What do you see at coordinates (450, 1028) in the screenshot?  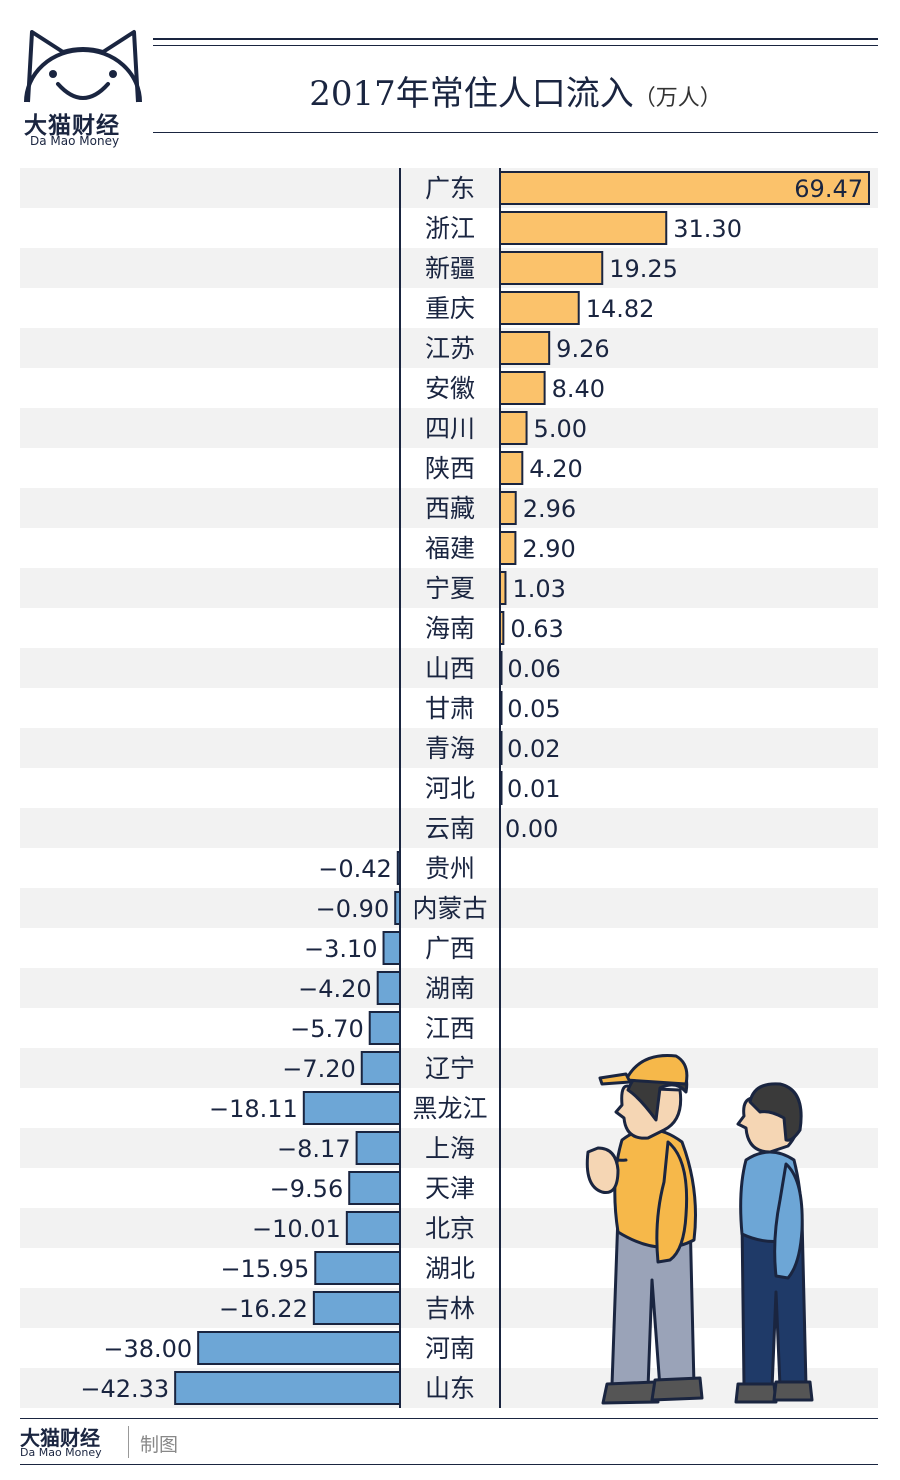 I see `category-label: 江西` at bounding box center [450, 1028].